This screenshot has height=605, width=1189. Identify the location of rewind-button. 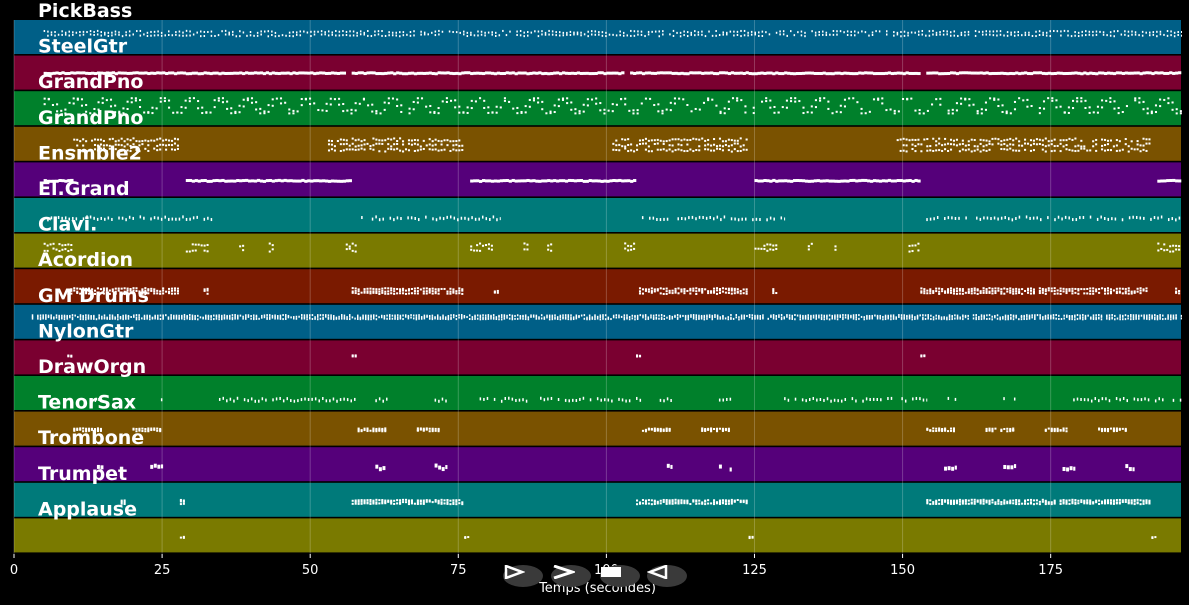
(667, 576).